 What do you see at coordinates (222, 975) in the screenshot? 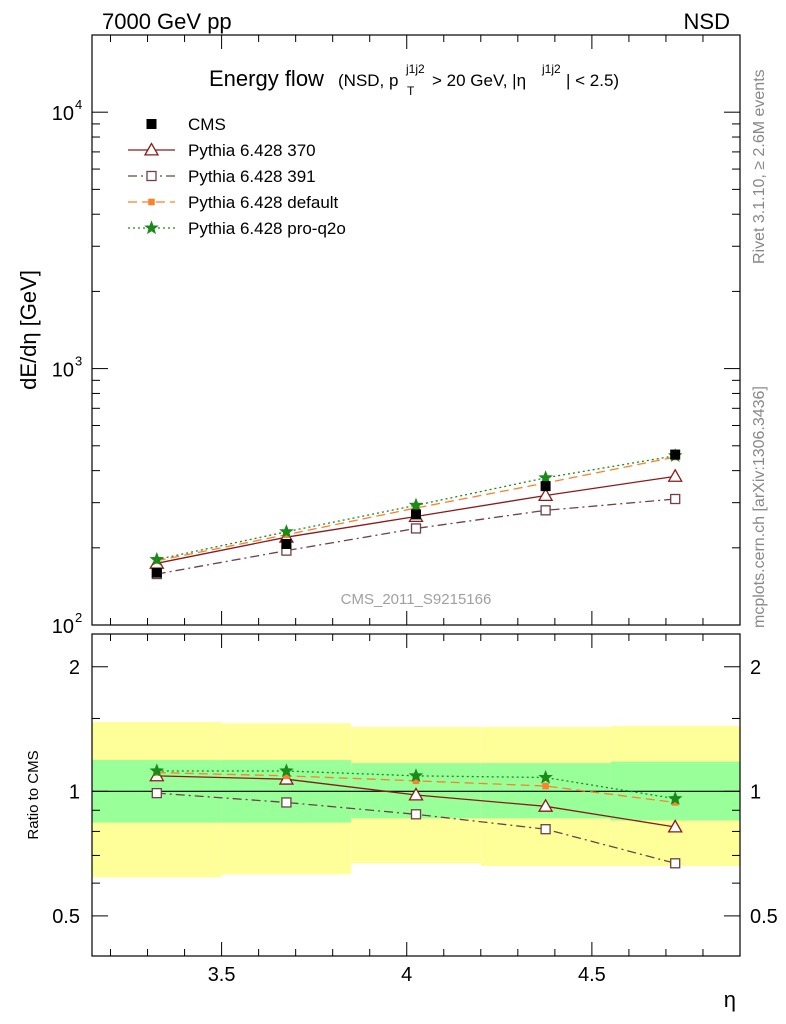
I see `x-tick-label: 3.5` at bounding box center [222, 975].